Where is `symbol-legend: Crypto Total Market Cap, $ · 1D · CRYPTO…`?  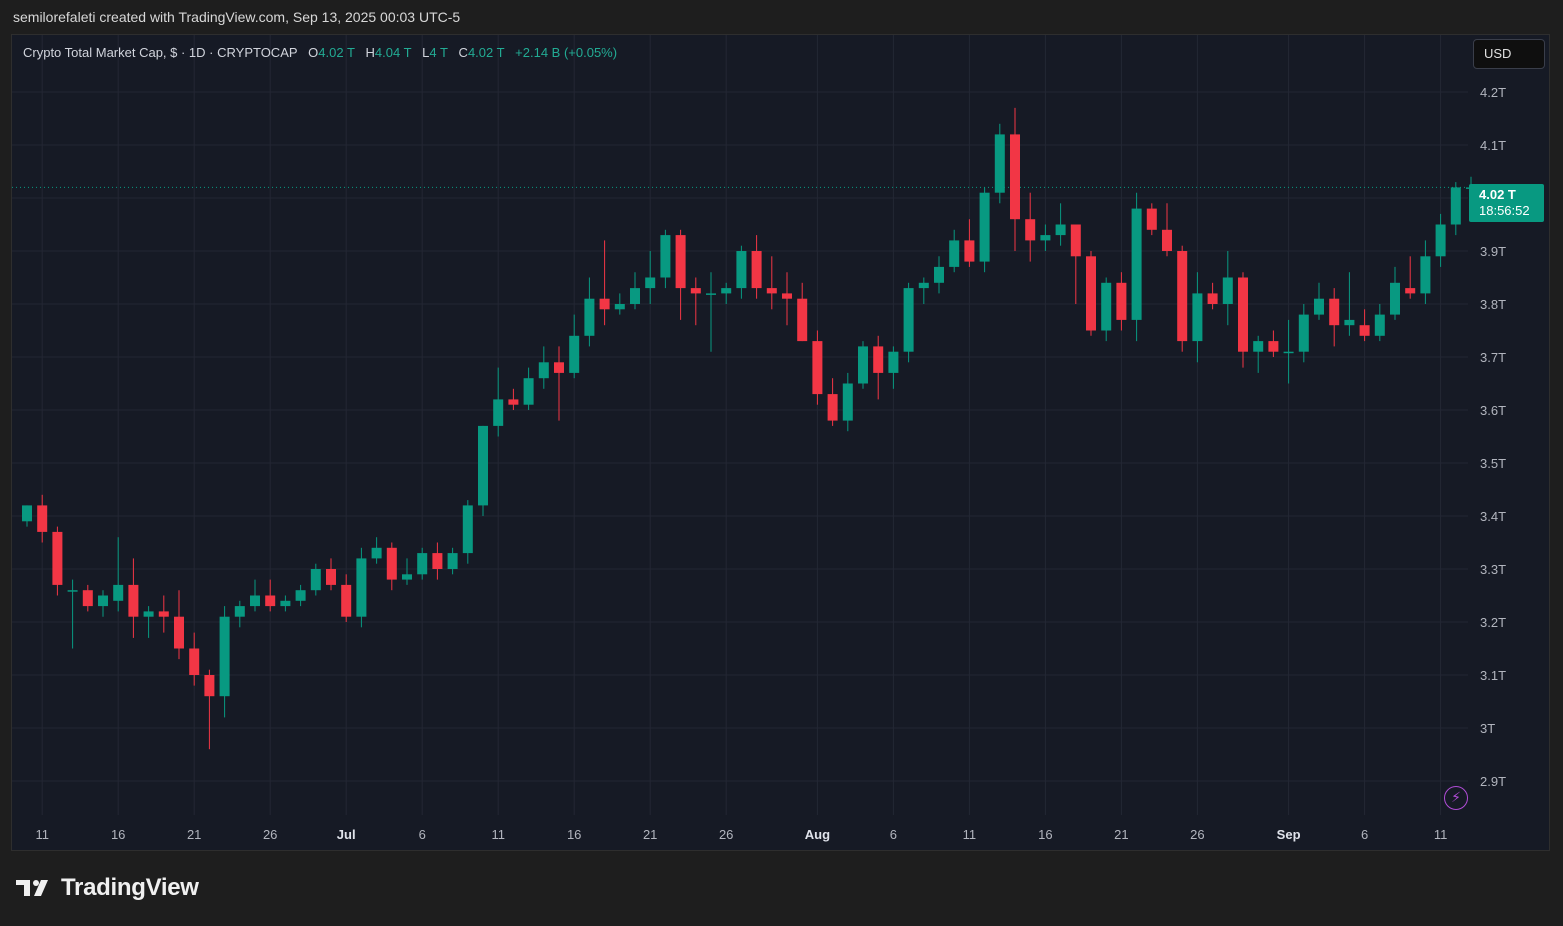
symbol-legend: Crypto Total Market Cap, $ · 1D · CRYPTO… is located at coordinates (320, 52).